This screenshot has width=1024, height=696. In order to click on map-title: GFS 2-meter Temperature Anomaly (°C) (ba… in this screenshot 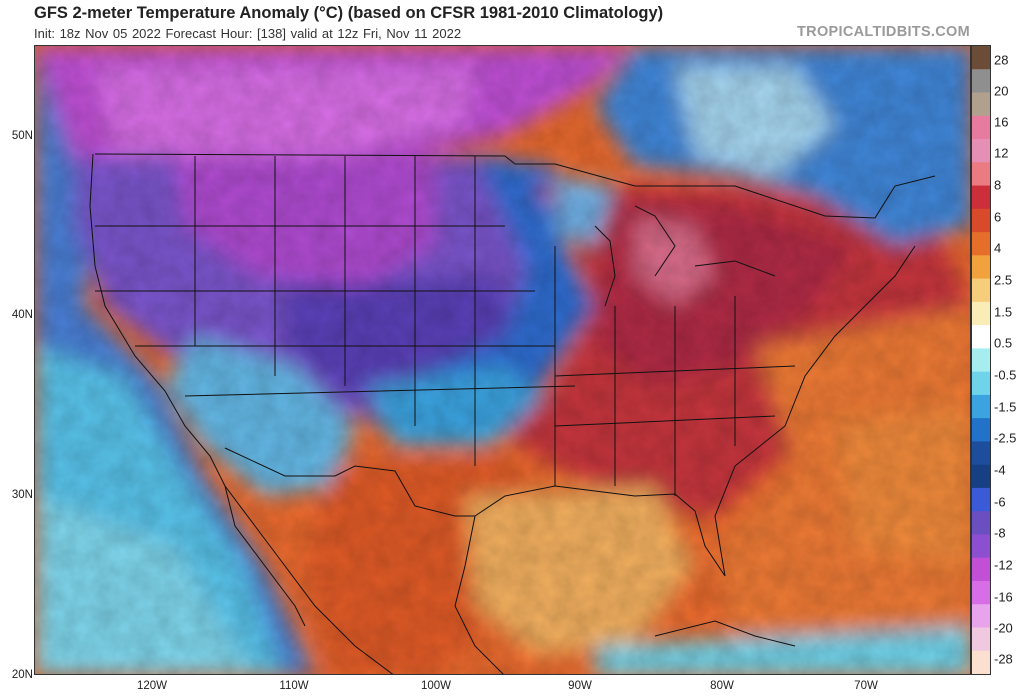, I will do `click(348, 13)`.